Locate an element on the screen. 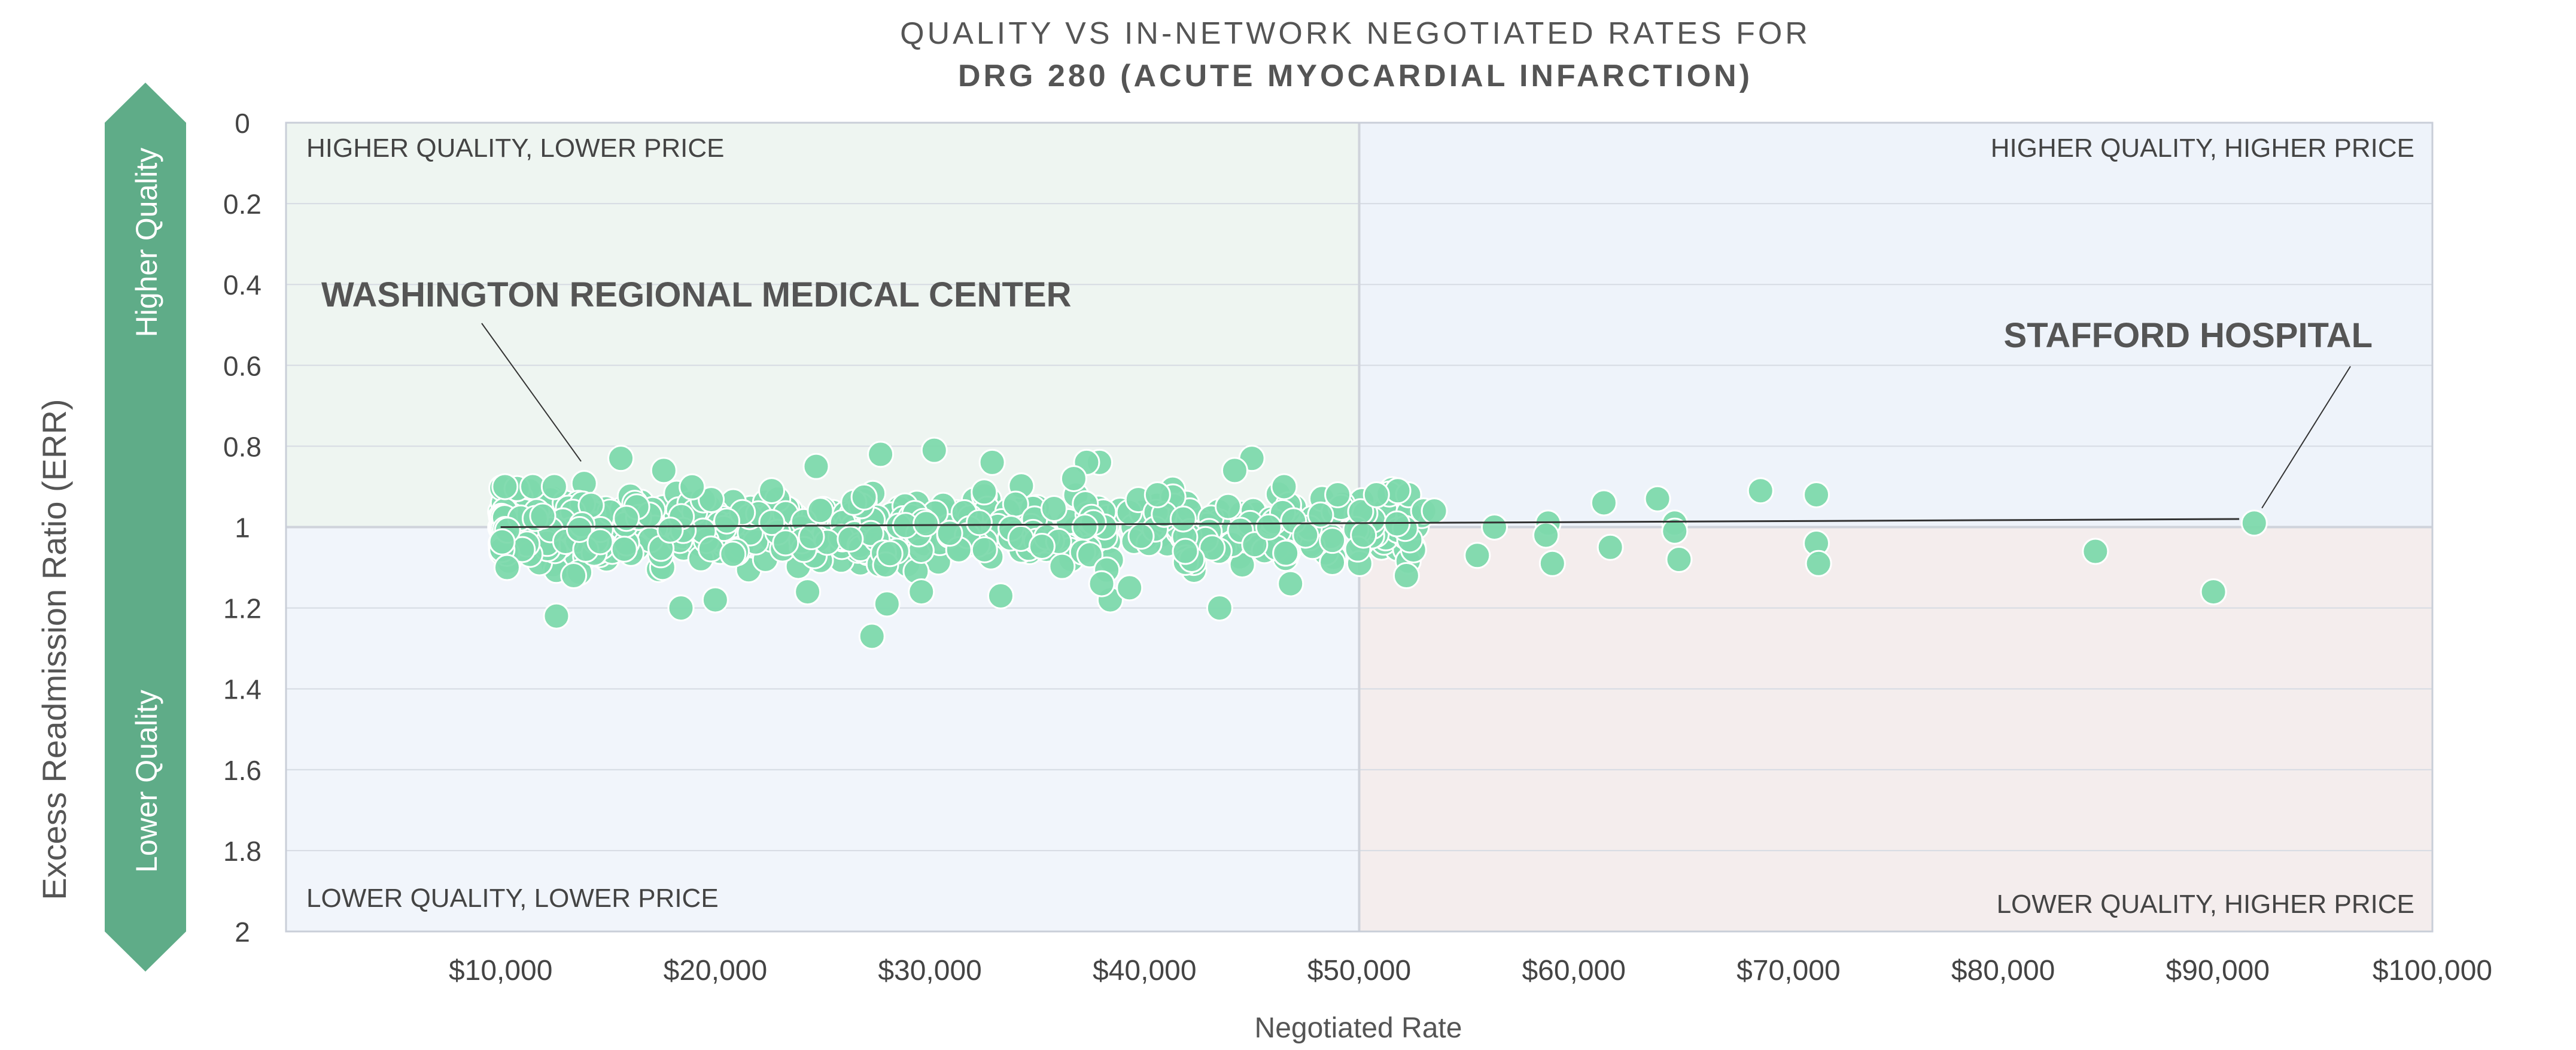 This screenshot has height=1050, width=2576. quadrant-label-bottom-right: LOWER QUALITY, HIGHER PRICE is located at coordinates (2205, 904).